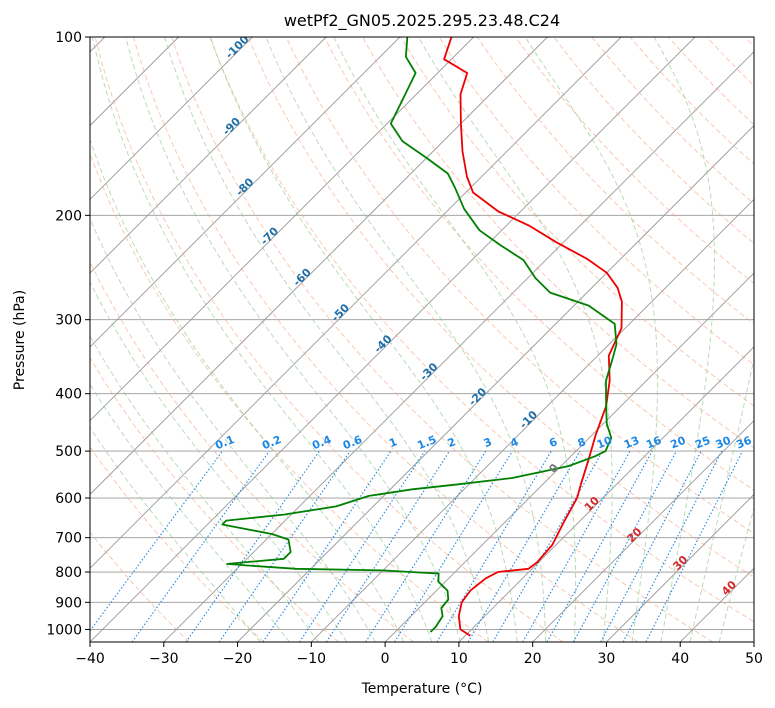 The image size is (775, 708). What do you see at coordinates (604, 443) in the screenshot?
I see `mixing-ratio-label: 10` at bounding box center [604, 443].